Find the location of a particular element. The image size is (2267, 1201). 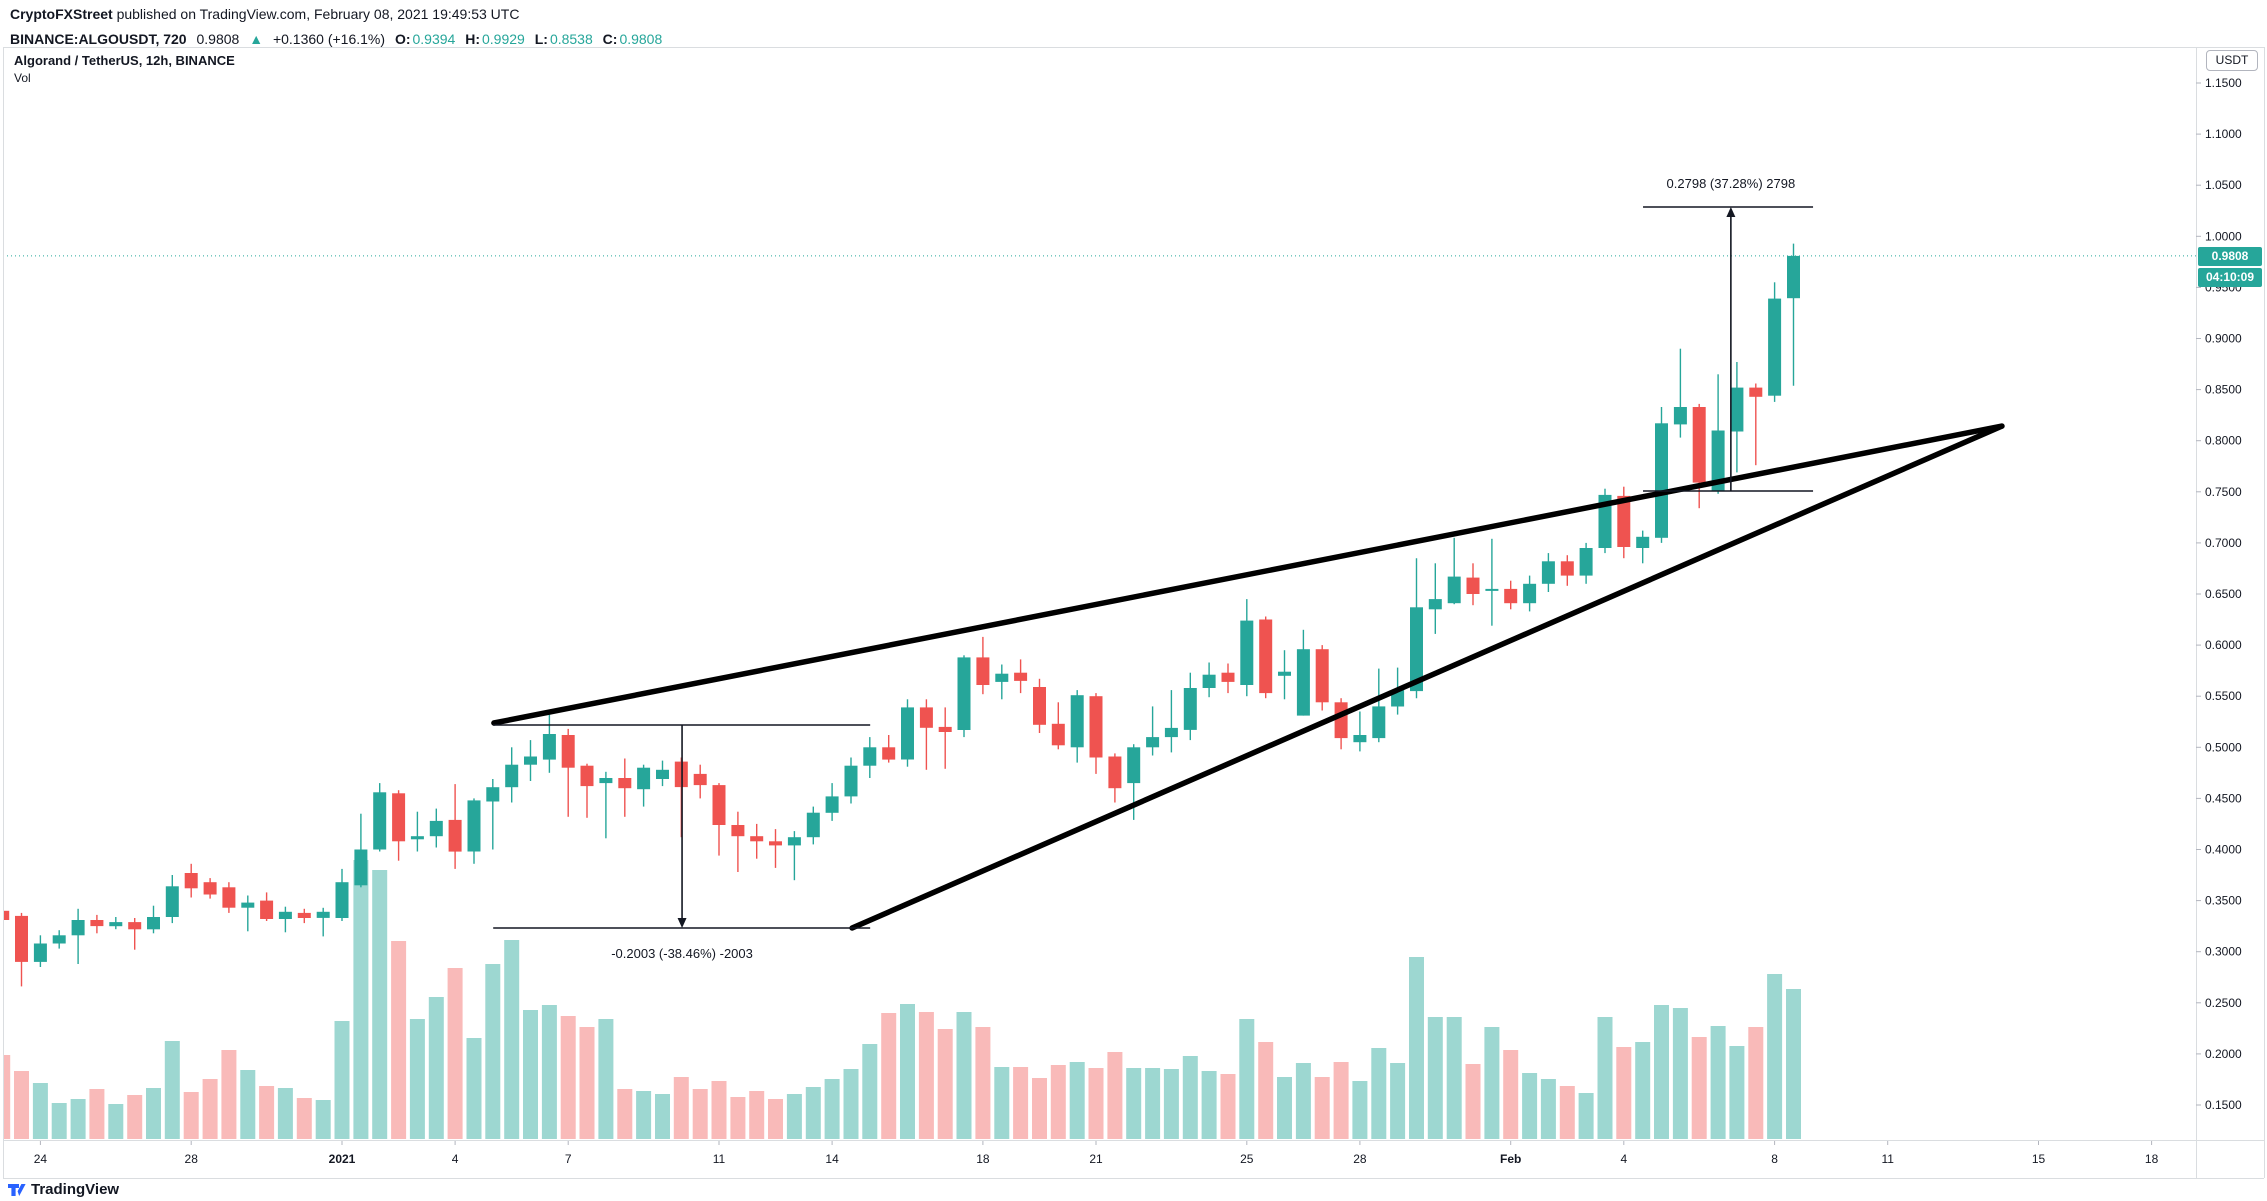

time-tick-label: 11 is located at coordinates (719, 1159).